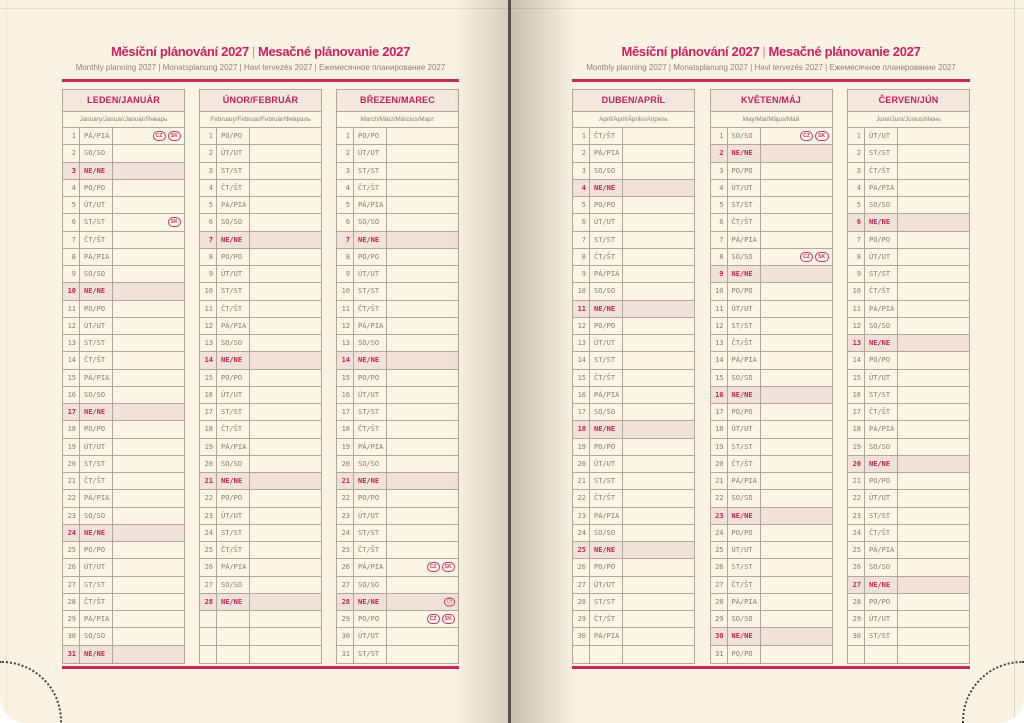  What do you see at coordinates (123, 551) in the screenshot?
I see `day-row: 25 PO/PO` at bounding box center [123, 551].